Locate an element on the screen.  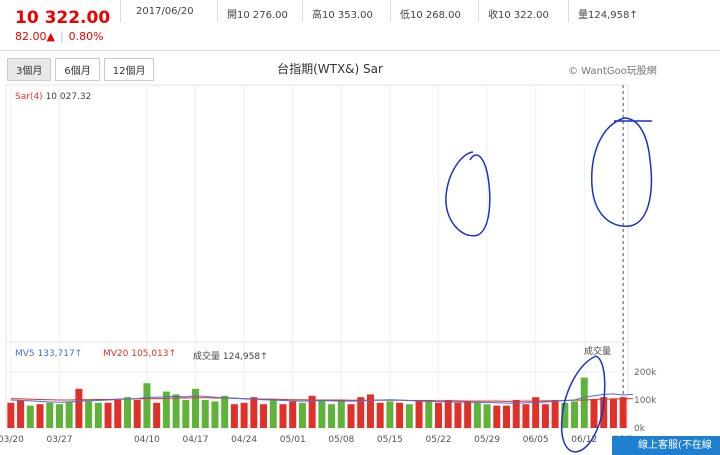
tab-12-months: 12個月 is located at coordinates (129, 69).